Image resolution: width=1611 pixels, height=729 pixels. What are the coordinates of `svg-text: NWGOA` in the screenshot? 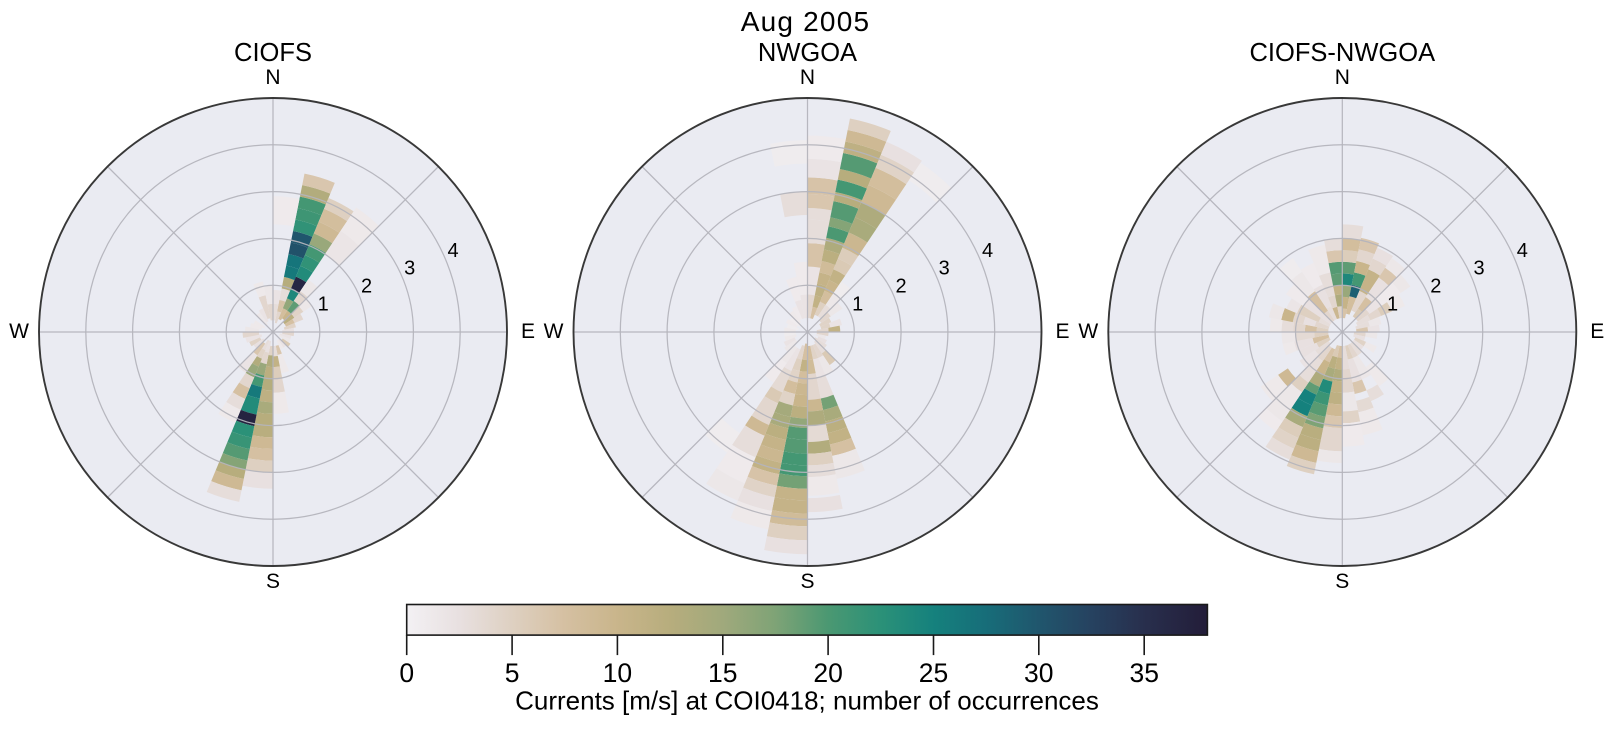 It's located at (807, 53).